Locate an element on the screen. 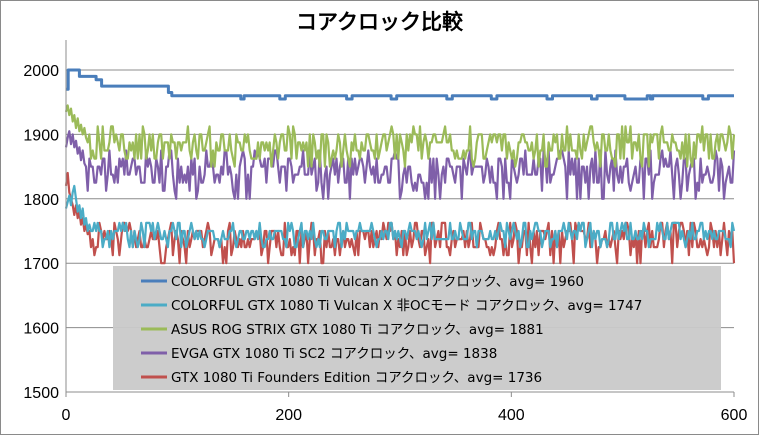  y-tick-label: 1800 is located at coordinates (41, 200).